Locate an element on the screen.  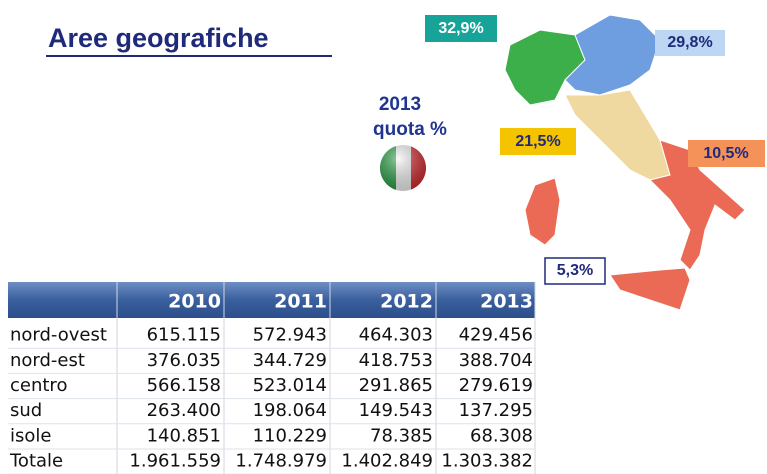
cell: 149.543 is located at coordinates (396, 410).